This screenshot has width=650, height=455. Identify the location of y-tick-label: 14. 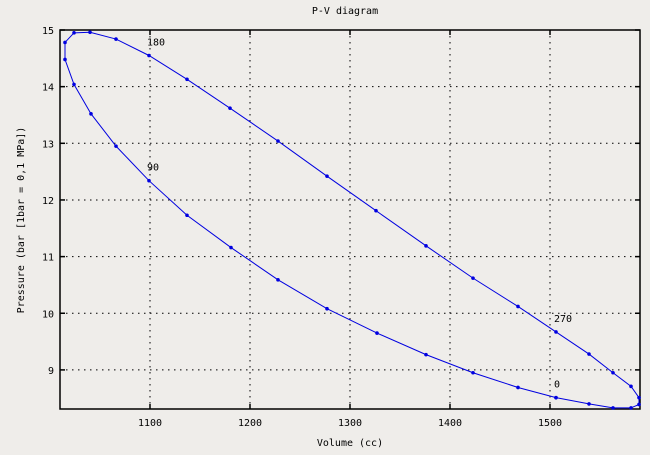
(48, 88).